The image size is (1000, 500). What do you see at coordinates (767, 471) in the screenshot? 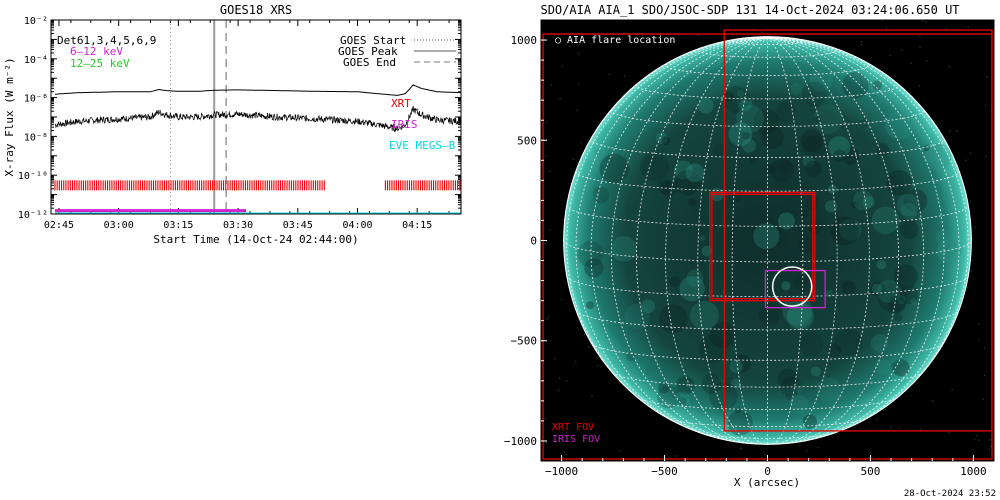
I see `x-tick-label: 0` at bounding box center [767, 471].